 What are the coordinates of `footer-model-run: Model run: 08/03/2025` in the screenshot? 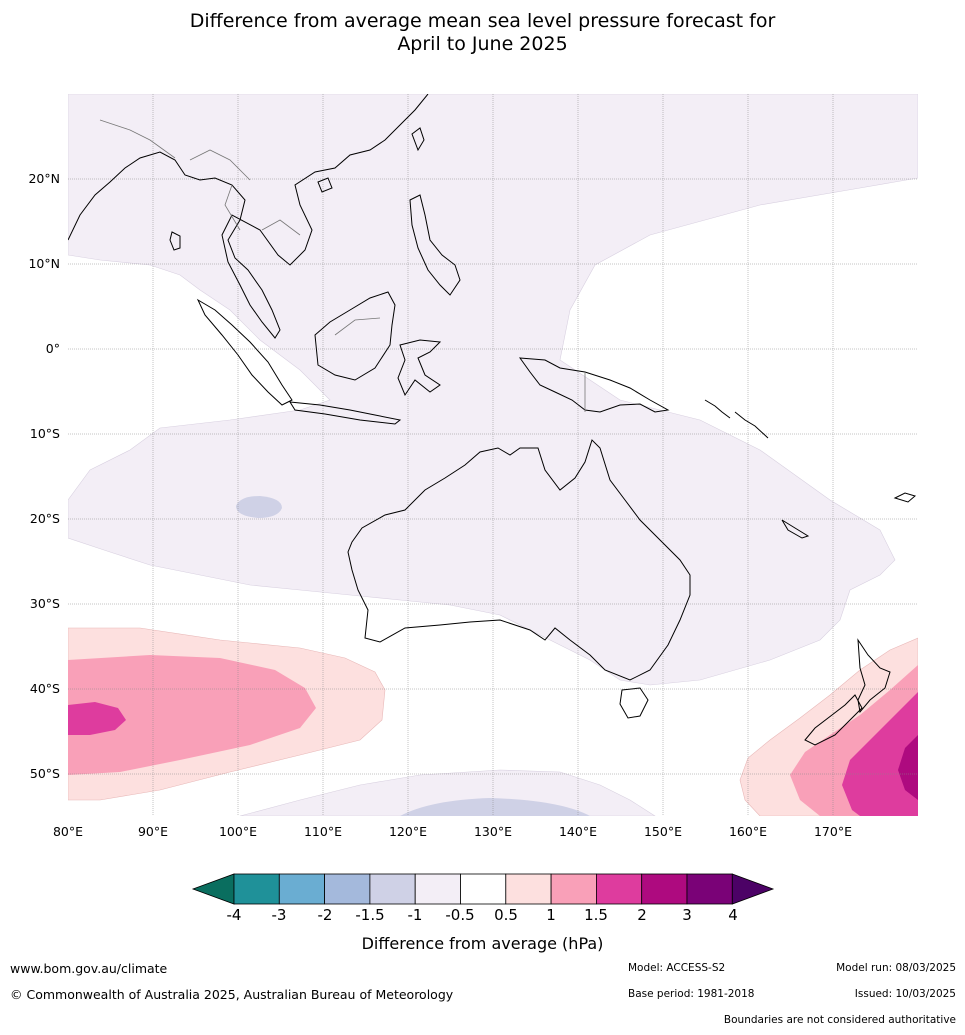 It's located at (896, 968).